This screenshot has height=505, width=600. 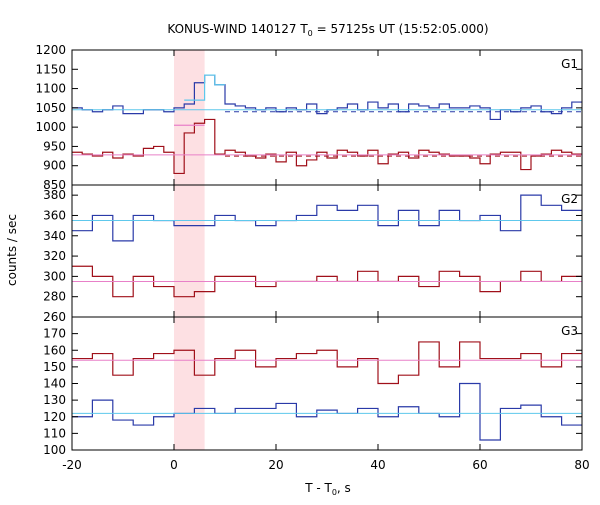 I want to click on y-tick-label: 280, so click(x=54, y=297).